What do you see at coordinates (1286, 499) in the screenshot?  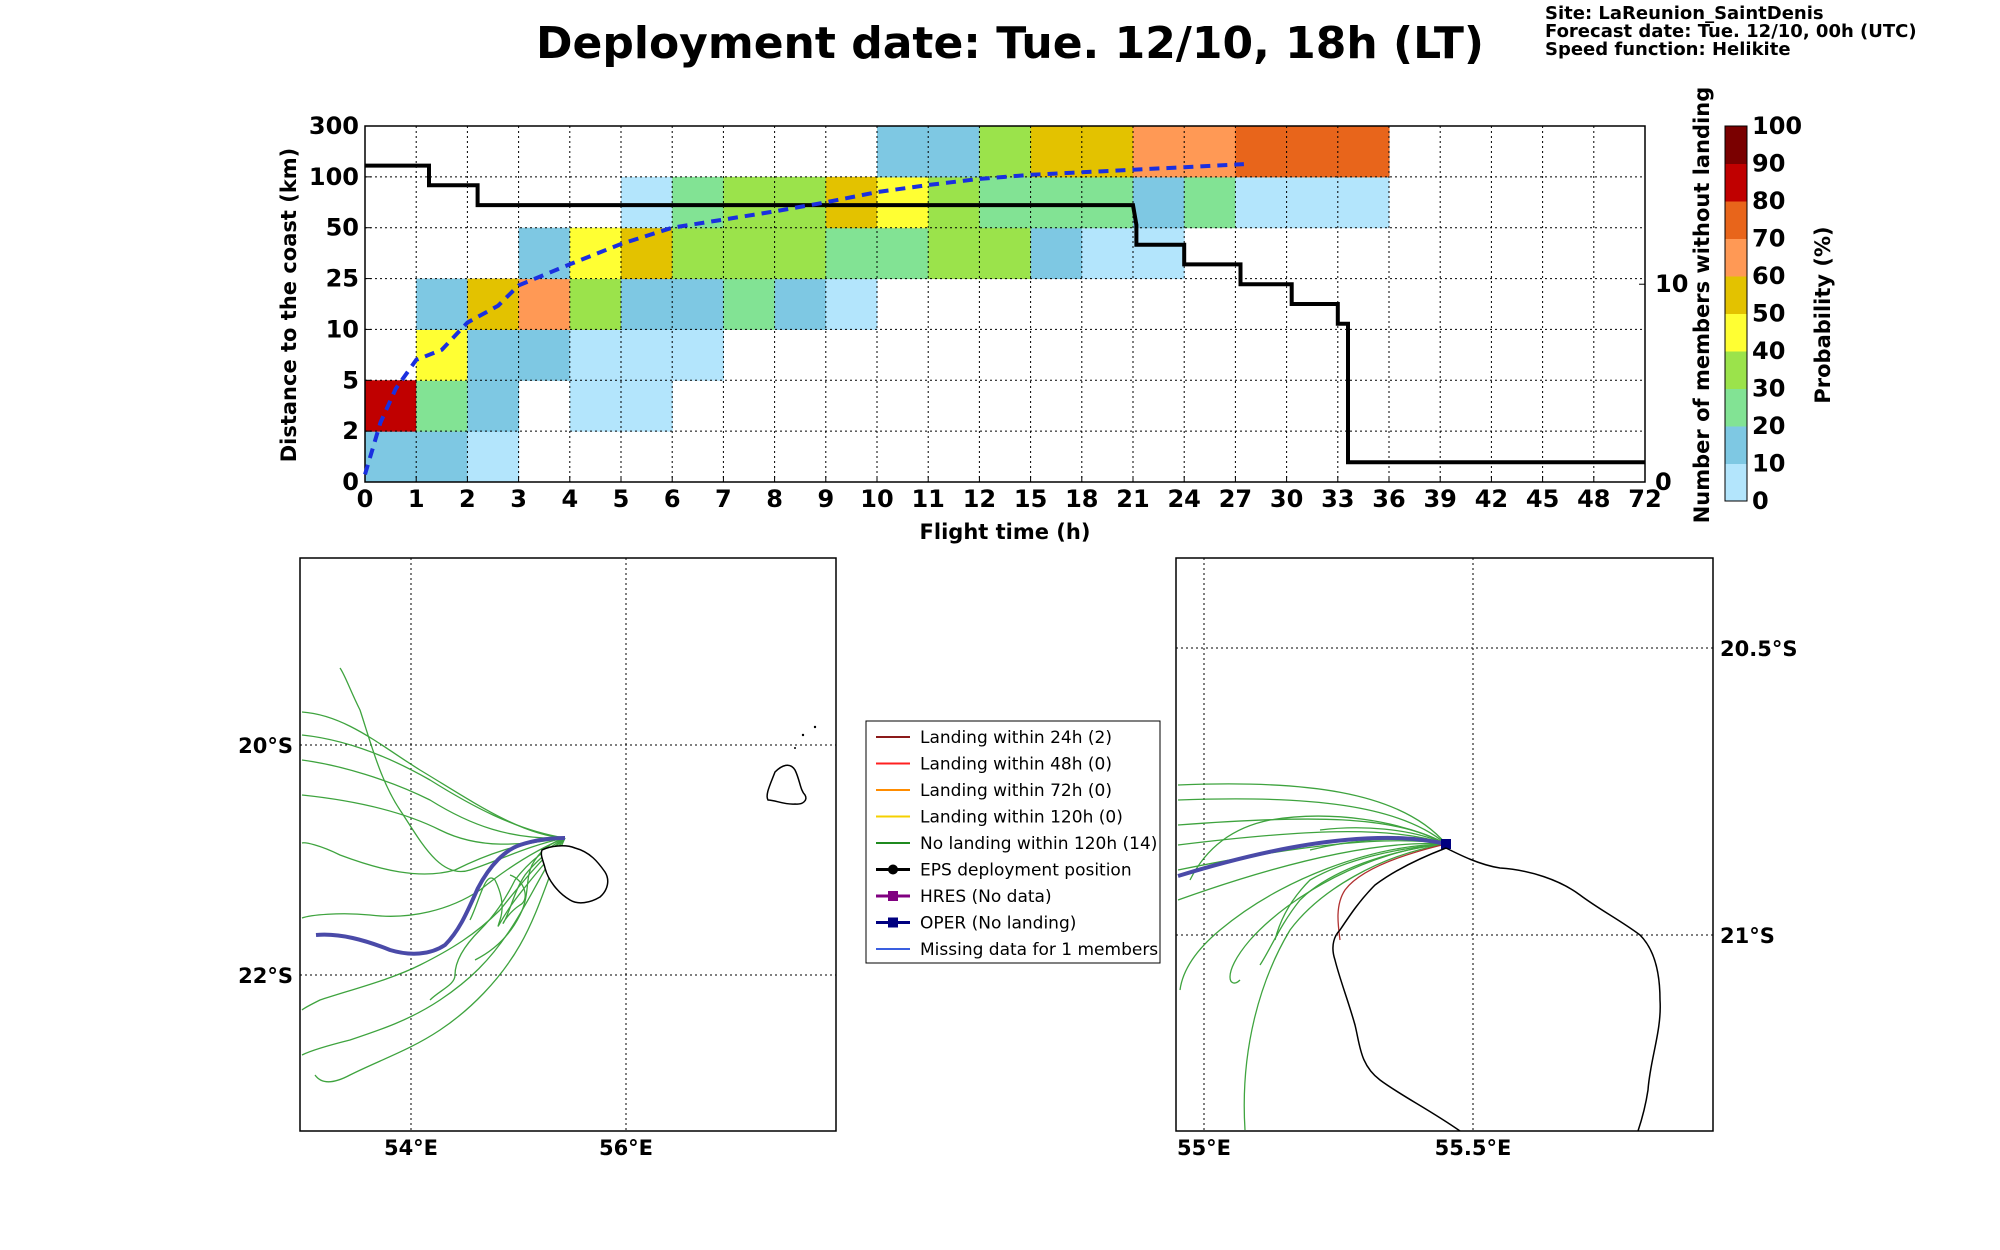 I see `x-tick-label: 30` at bounding box center [1286, 499].